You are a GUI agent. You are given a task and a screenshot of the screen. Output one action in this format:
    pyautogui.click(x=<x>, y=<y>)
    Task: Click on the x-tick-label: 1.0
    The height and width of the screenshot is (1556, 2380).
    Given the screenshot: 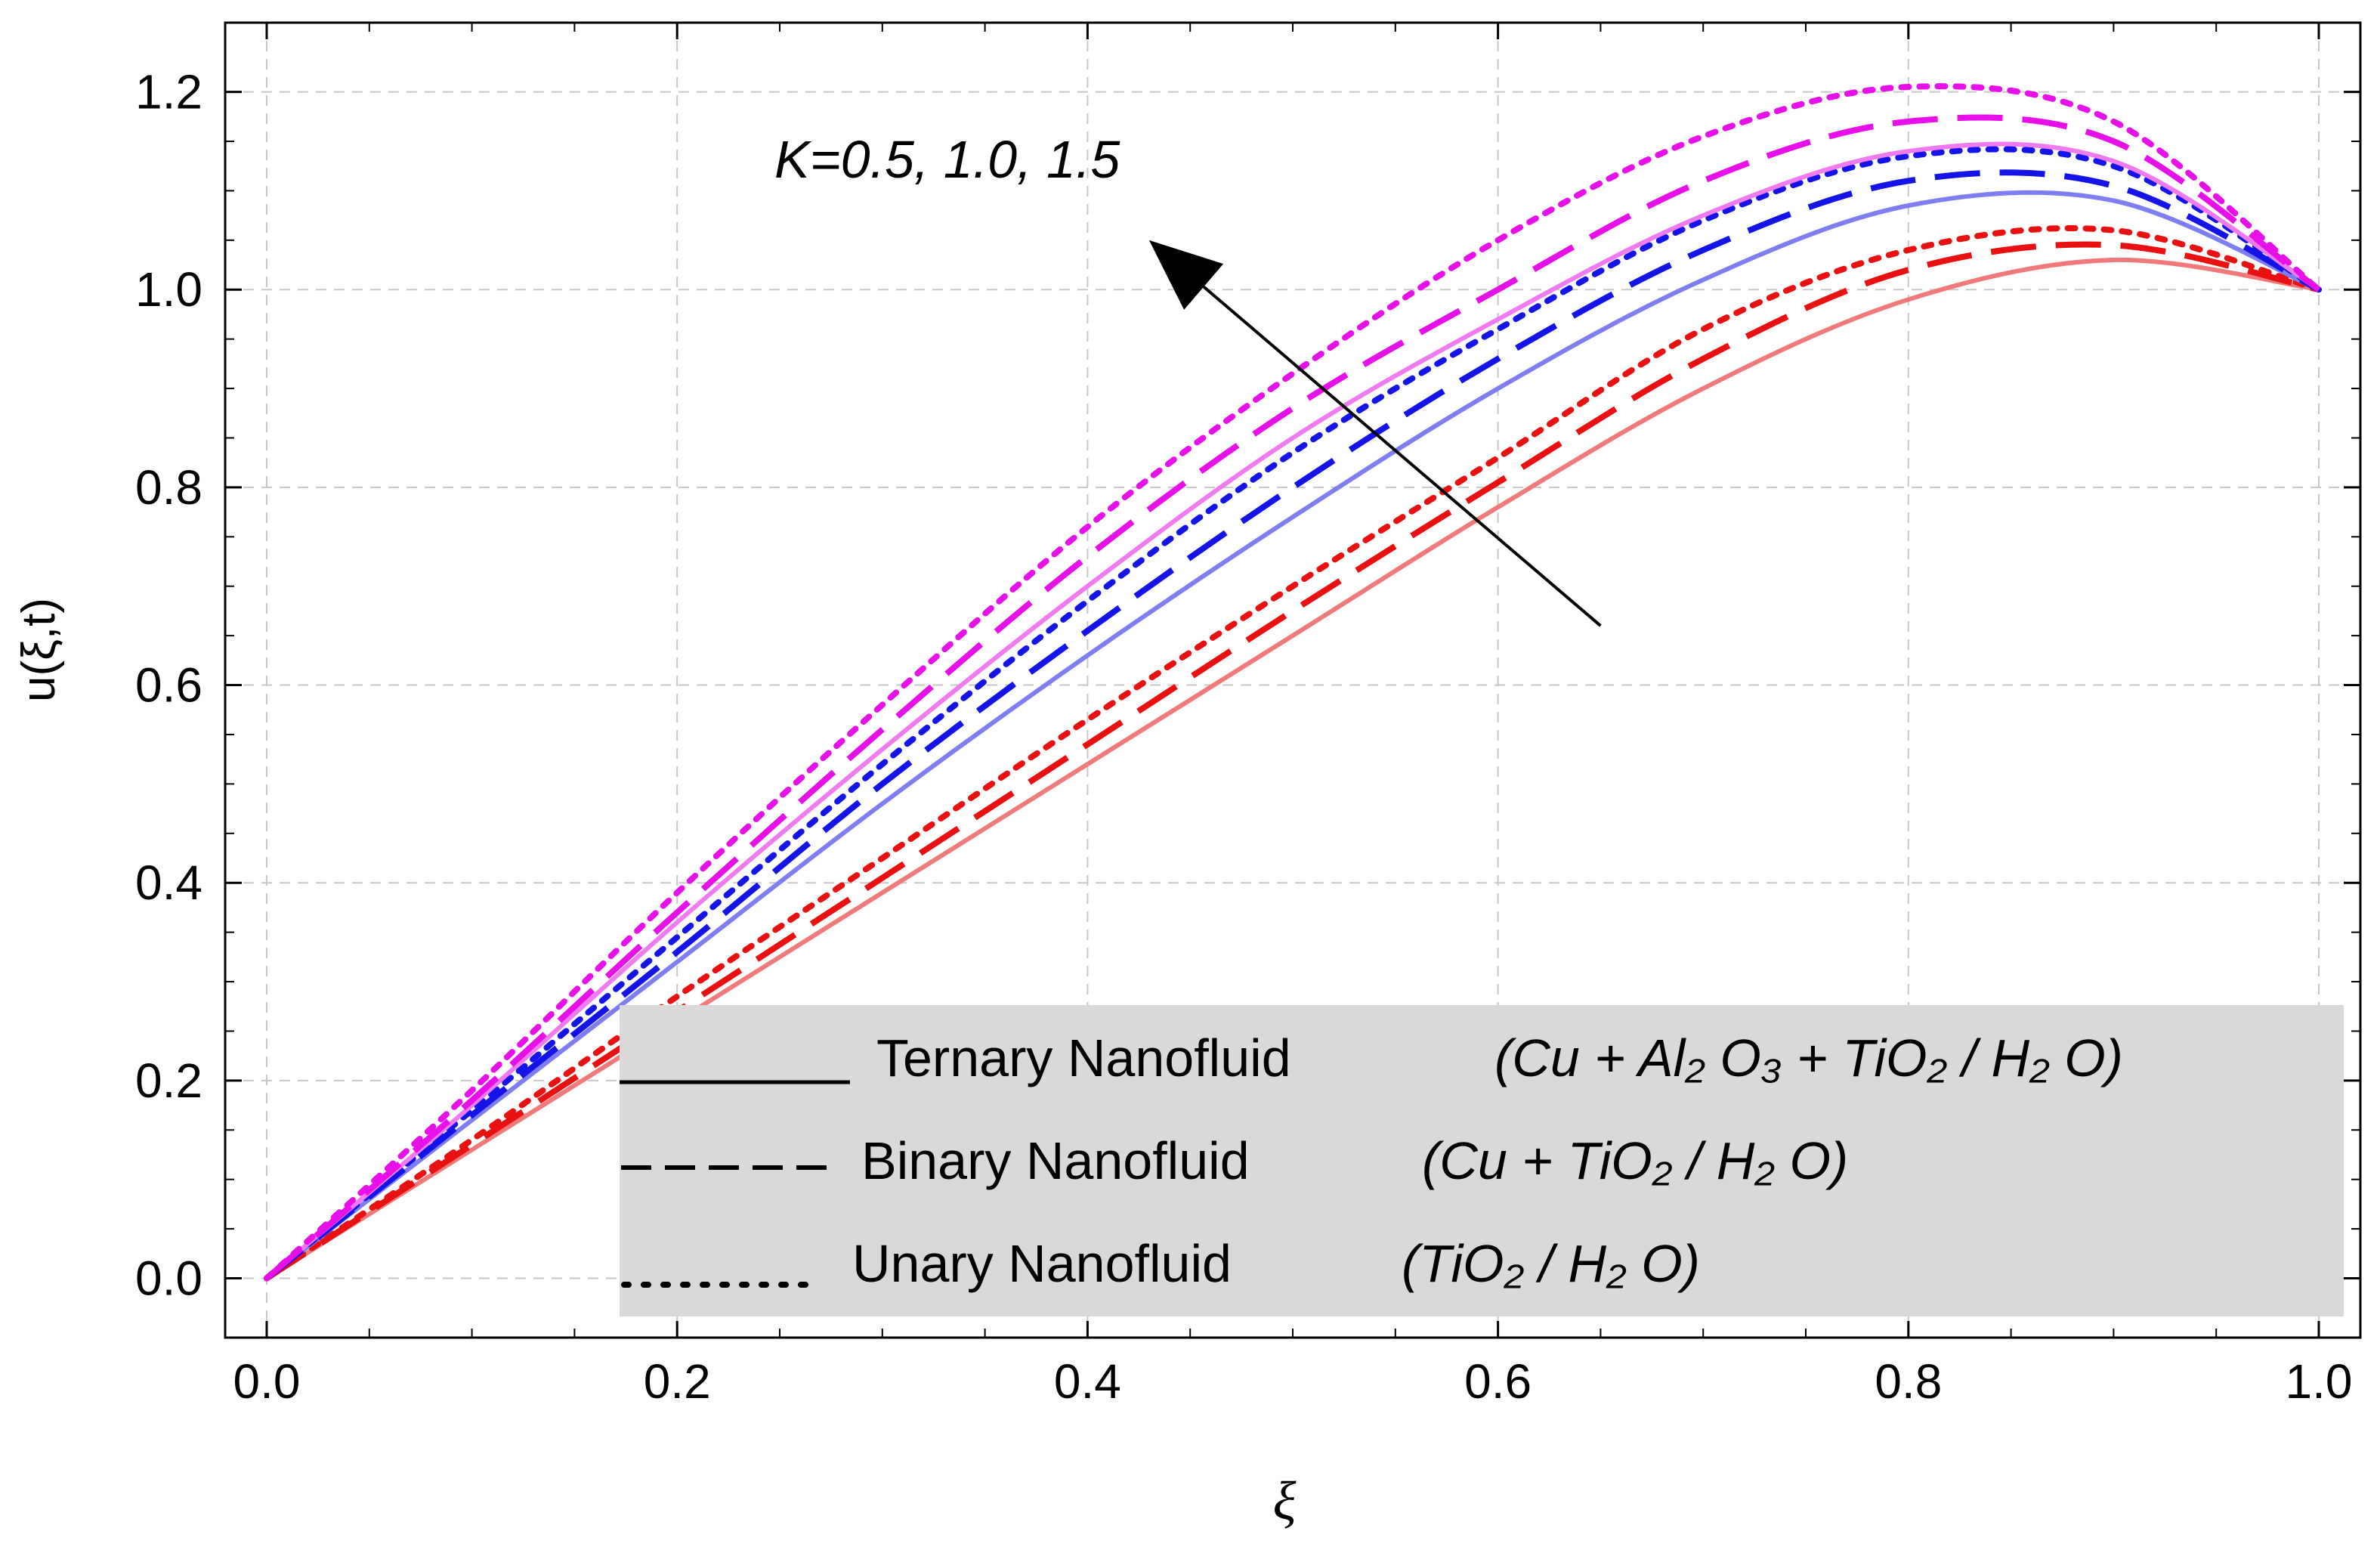 What is the action you would take?
    pyautogui.click(x=2319, y=1381)
    